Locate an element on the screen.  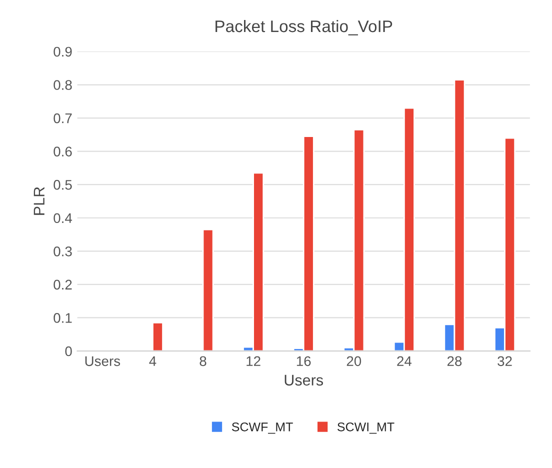
x-tick-label: 28 is located at coordinates (454, 361).